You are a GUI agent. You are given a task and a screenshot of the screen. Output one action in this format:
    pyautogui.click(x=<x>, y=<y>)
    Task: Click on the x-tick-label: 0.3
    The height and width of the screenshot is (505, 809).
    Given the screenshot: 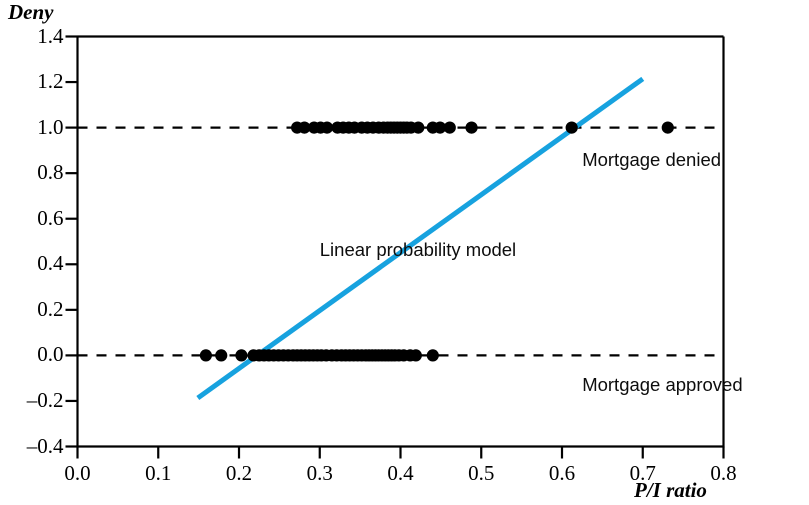 What is the action you would take?
    pyautogui.click(x=319, y=472)
    